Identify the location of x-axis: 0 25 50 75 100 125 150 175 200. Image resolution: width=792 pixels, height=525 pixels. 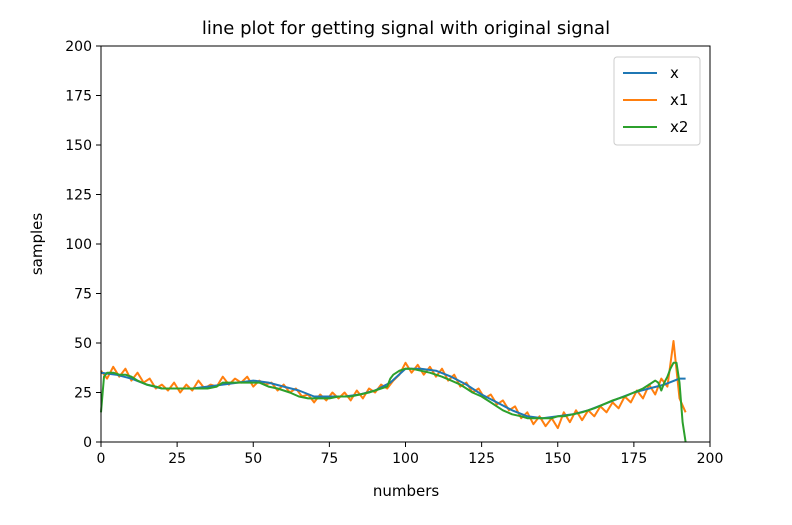
(410, 454).